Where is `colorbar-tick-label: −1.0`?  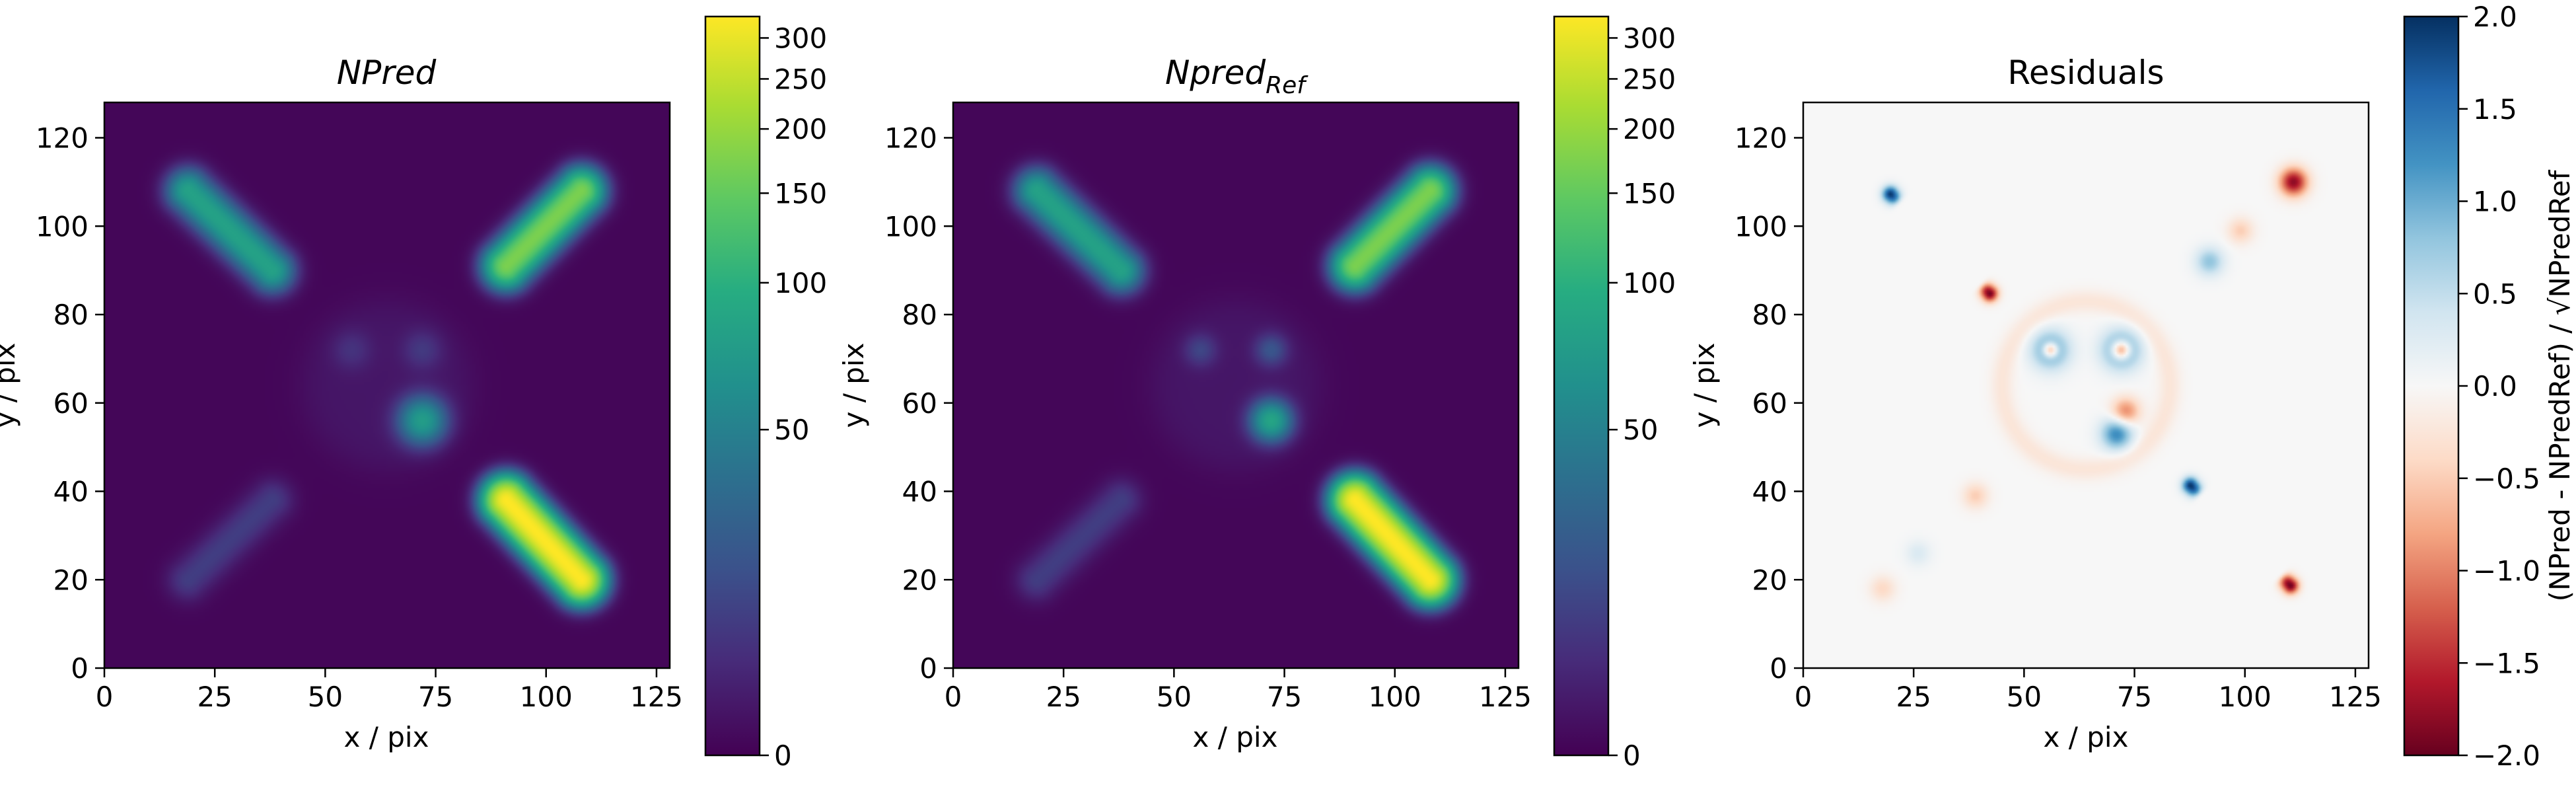
colorbar-tick-label: −1.0 is located at coordinates (2506, 571).